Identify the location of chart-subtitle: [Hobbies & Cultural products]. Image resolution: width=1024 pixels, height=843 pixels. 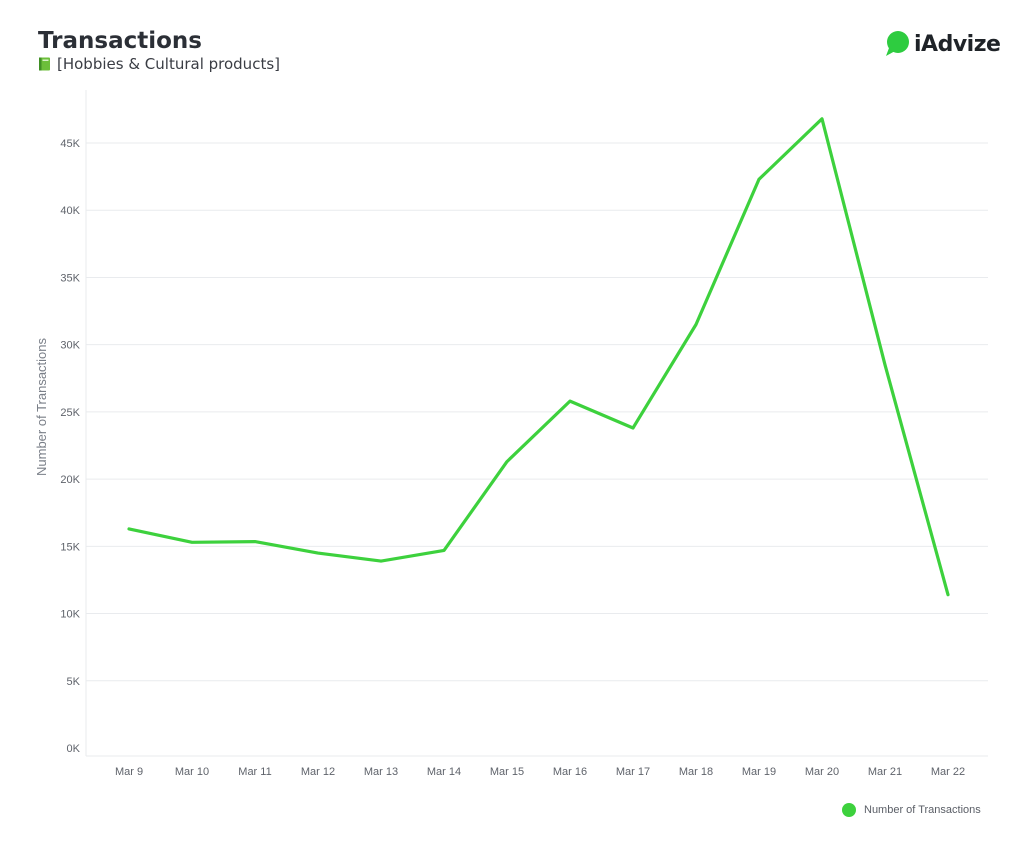
(159, 64).